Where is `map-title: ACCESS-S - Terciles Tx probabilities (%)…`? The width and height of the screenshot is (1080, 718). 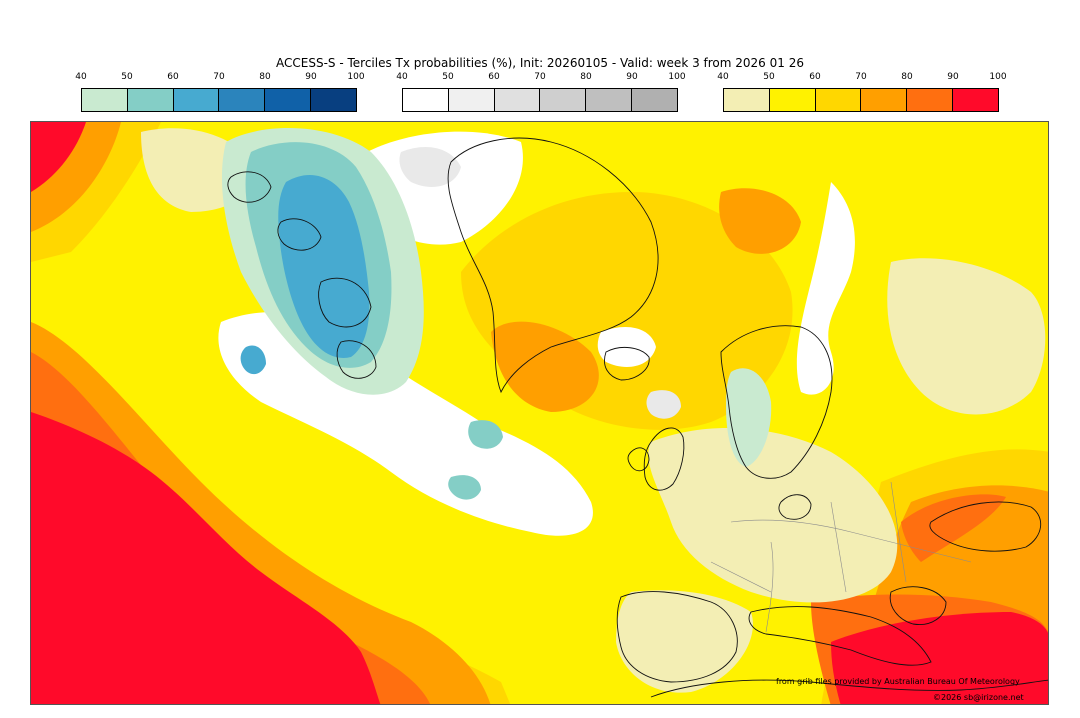
map-title: ACCESS-S - Terciles Tx probabilities (%)… is located at coordinates (540, 63).